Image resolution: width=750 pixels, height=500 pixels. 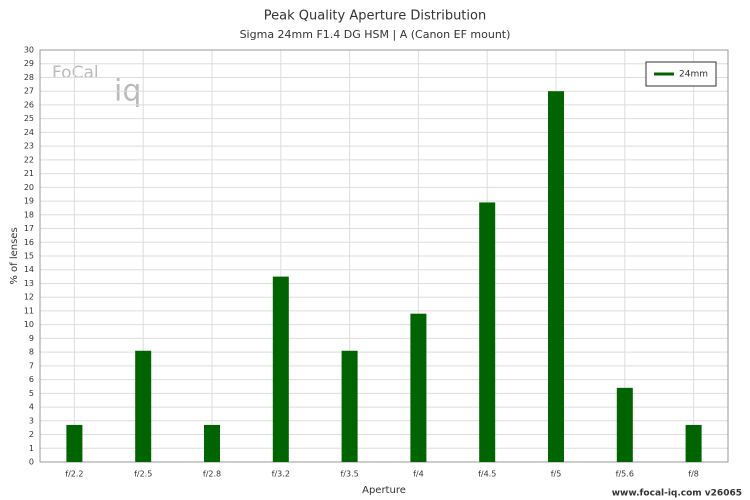 I want to click on y-tick-label: 20, so click(x=29, y=187).